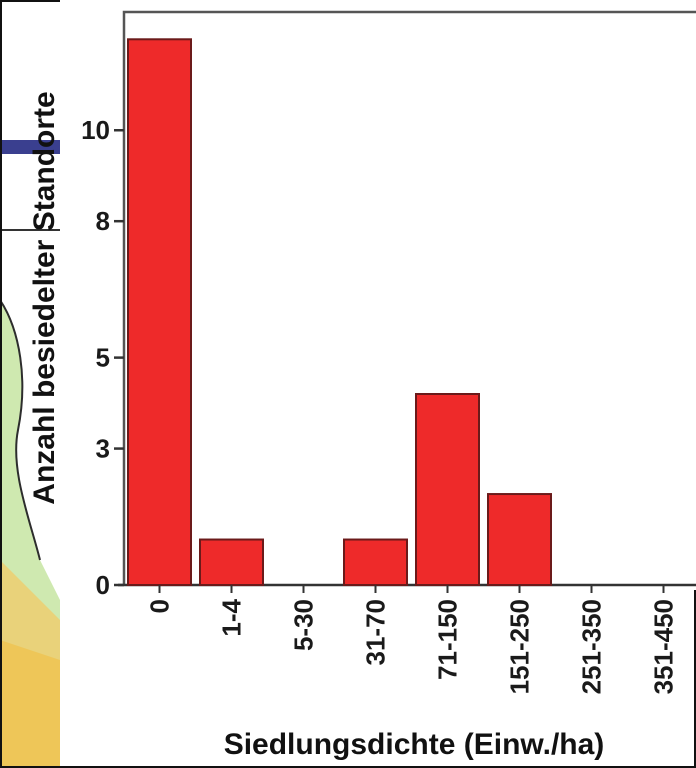 Image resolution: width=696 pixels, height=768 pixels. What do you see at coordinates (592, 646) in the screenshot?
I see `x-tick-label: 251-350` at bounding box center [592, 646].